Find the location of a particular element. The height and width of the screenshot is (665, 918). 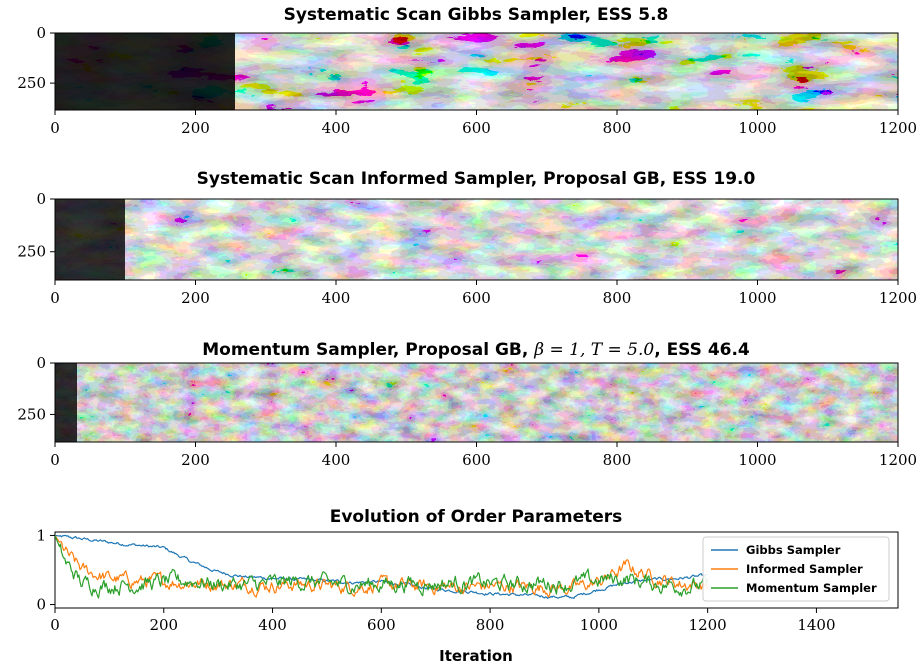

heatmap-momentum is located at coordinates (476, 402).